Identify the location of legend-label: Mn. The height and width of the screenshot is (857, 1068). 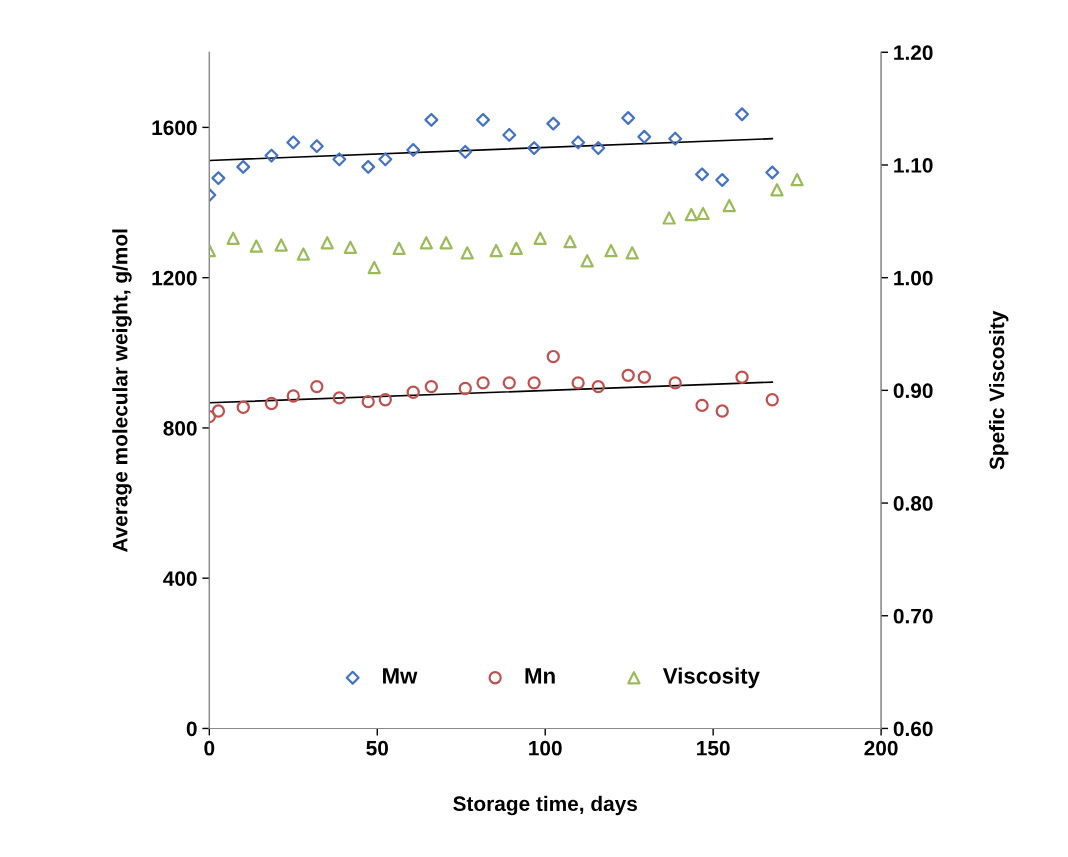
(540, 676).